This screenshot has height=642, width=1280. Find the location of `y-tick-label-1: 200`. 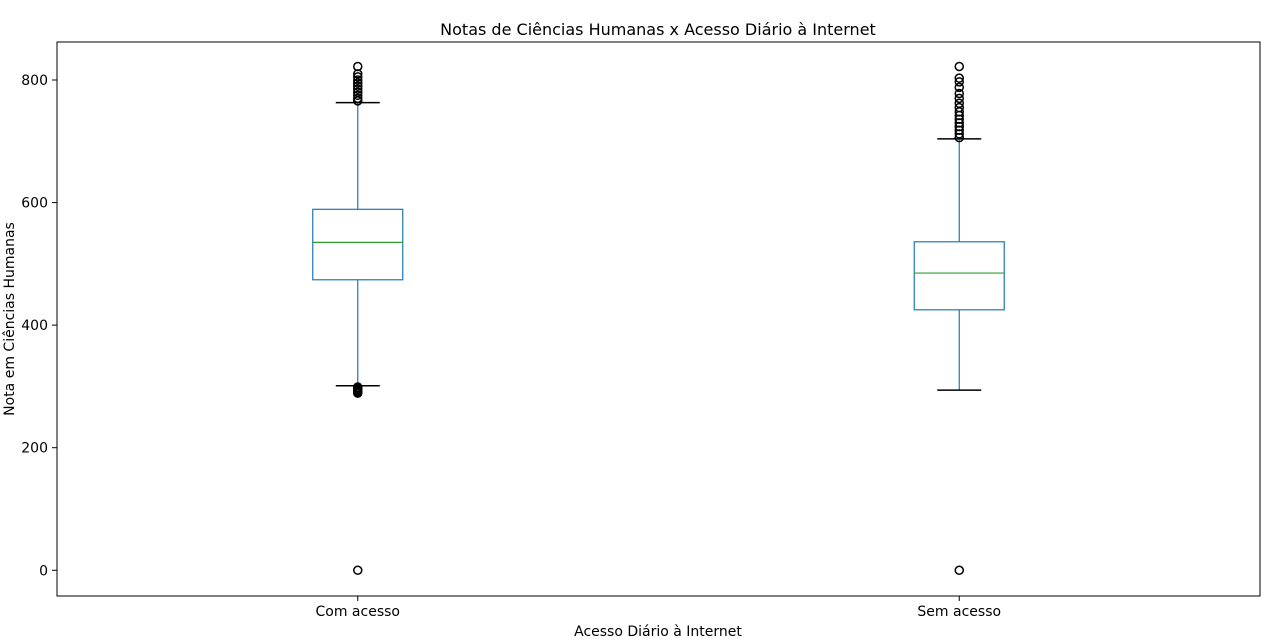

y-tick-label-1: 200 is located at coordinates (34, 449).